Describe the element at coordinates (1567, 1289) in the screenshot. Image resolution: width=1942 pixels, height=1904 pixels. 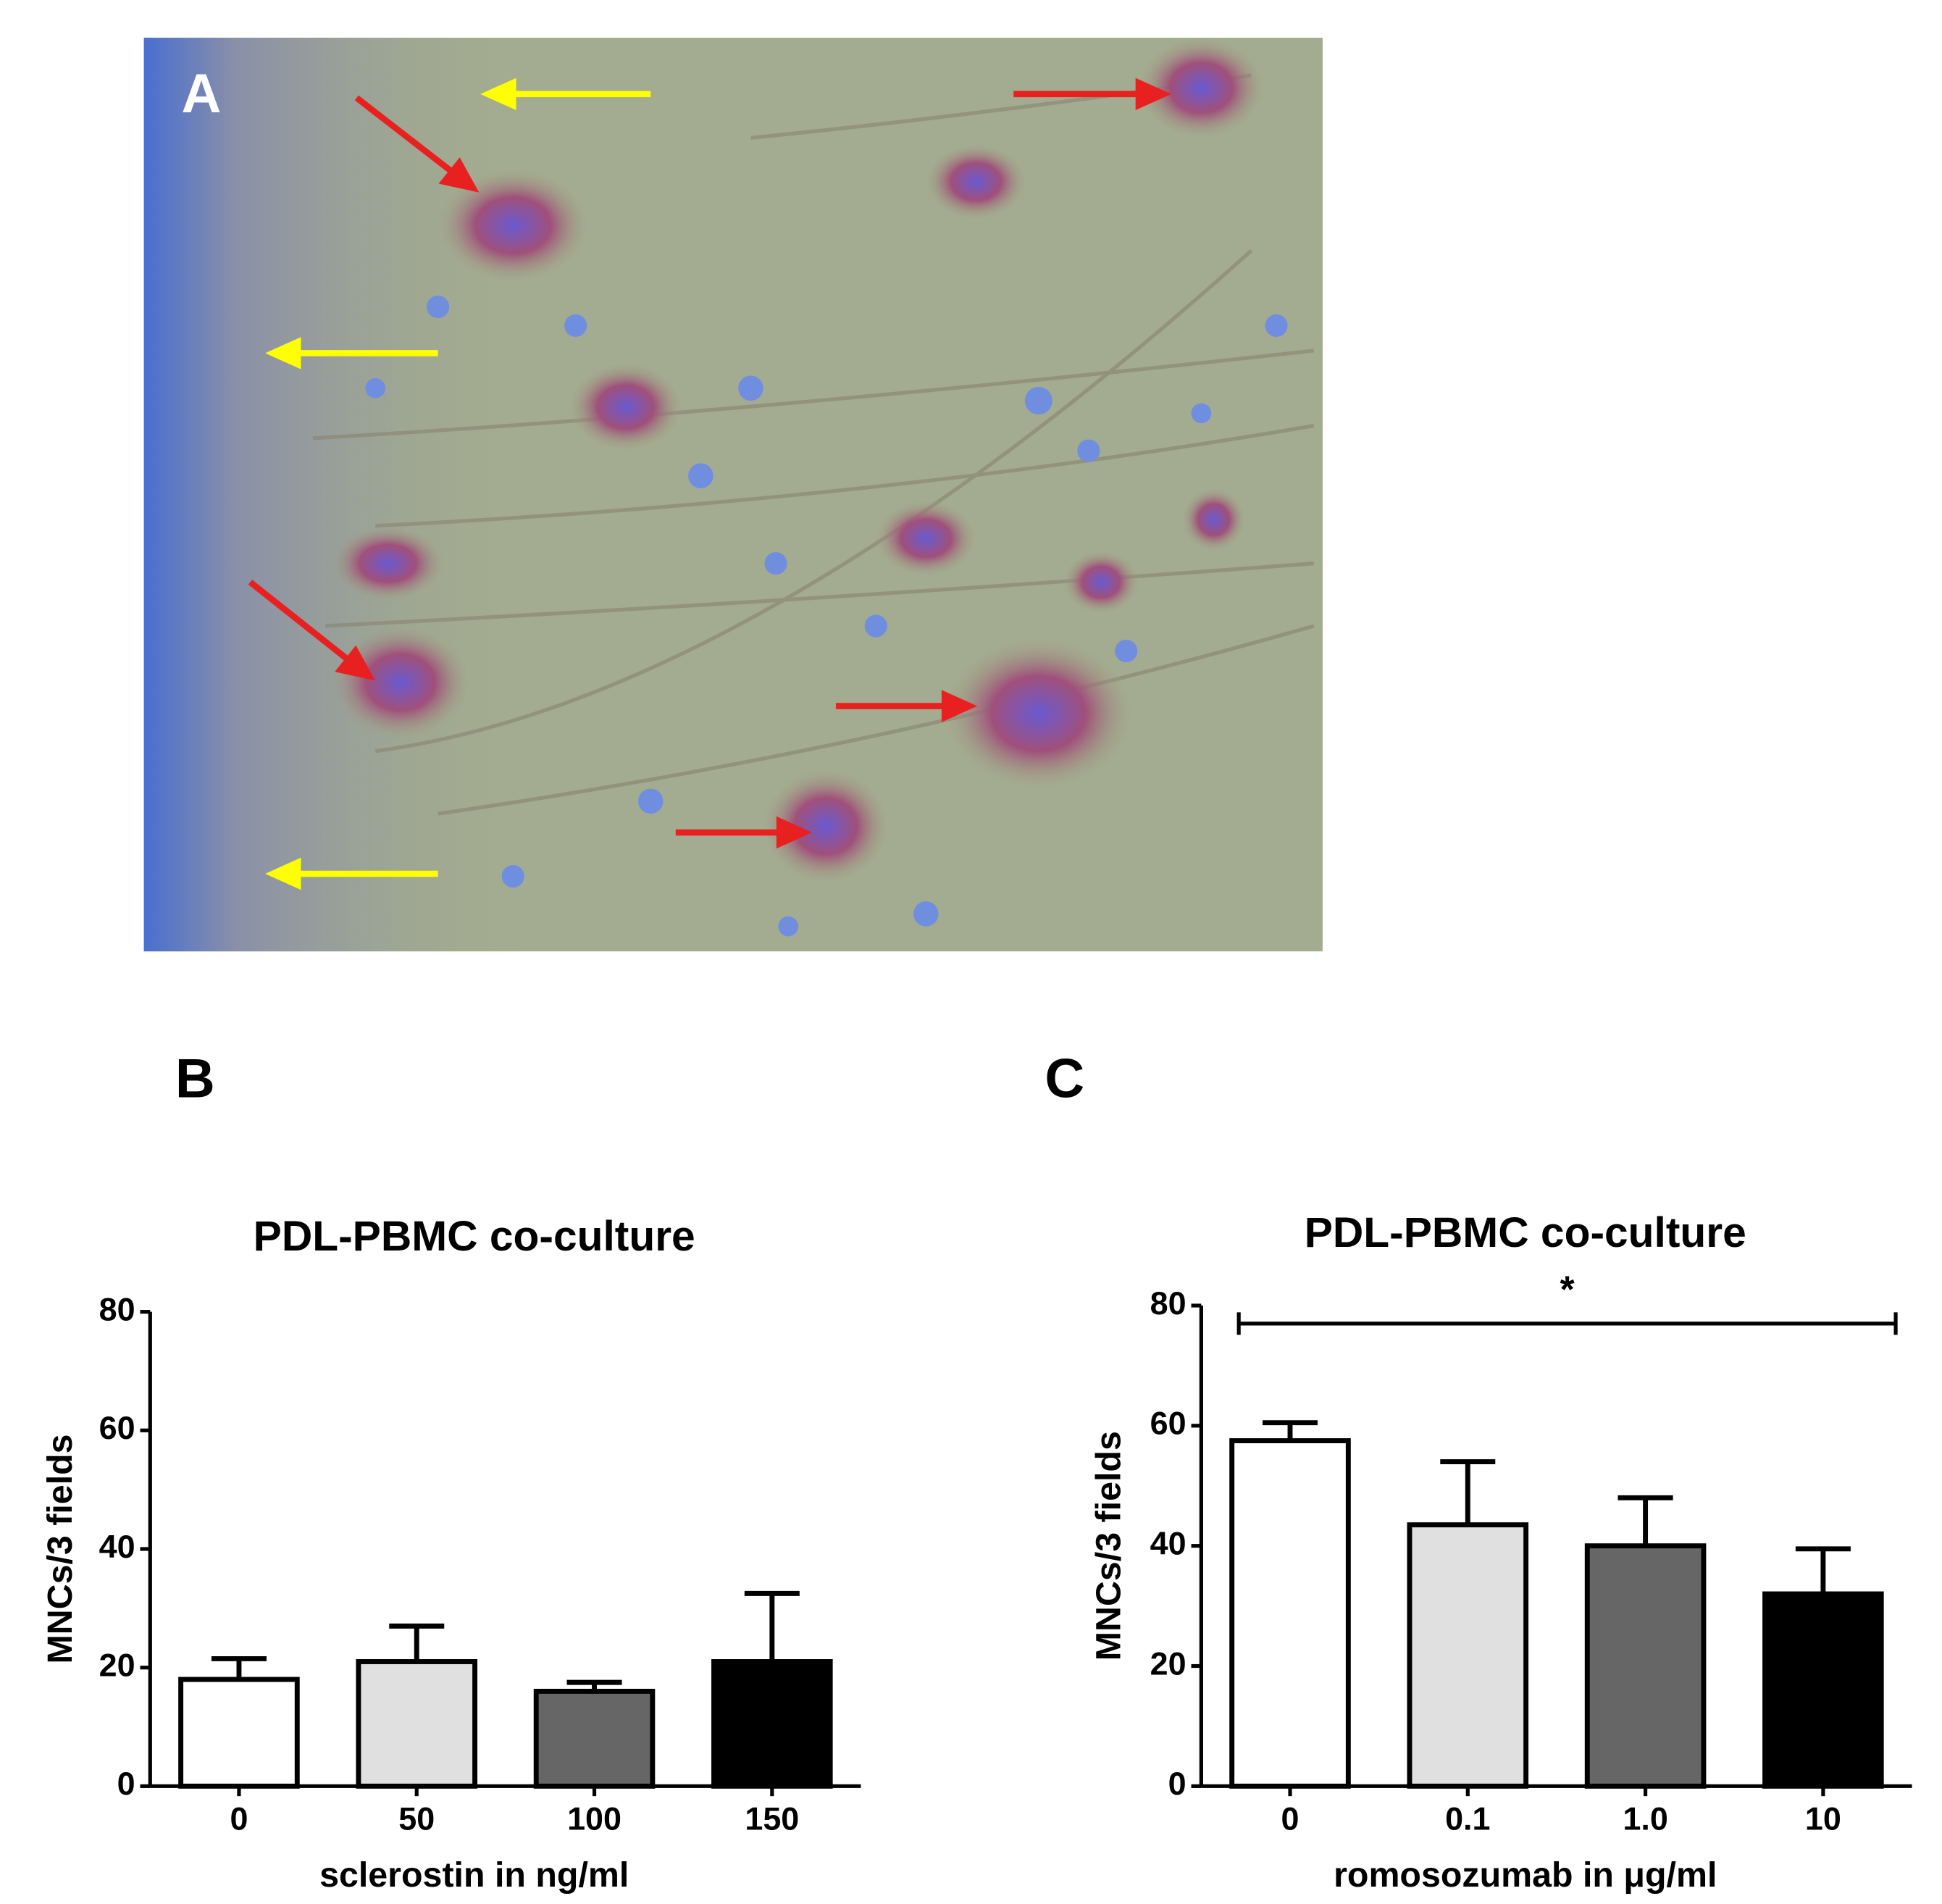
I see `significance-label: *` at that location.